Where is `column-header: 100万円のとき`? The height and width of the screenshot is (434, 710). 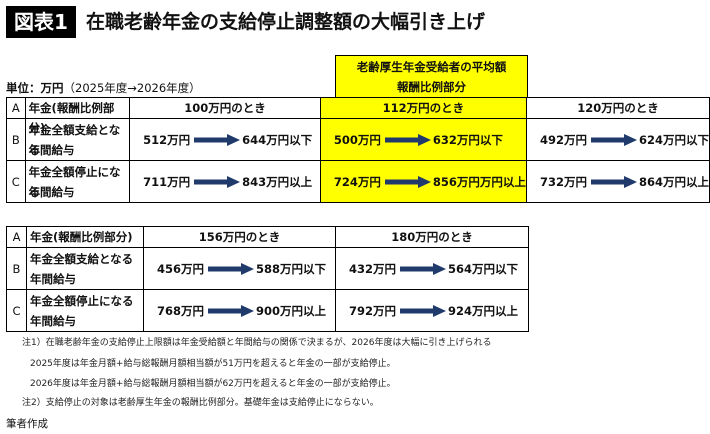
column-header: 100万円のとき is located at coordinates (225, 108).